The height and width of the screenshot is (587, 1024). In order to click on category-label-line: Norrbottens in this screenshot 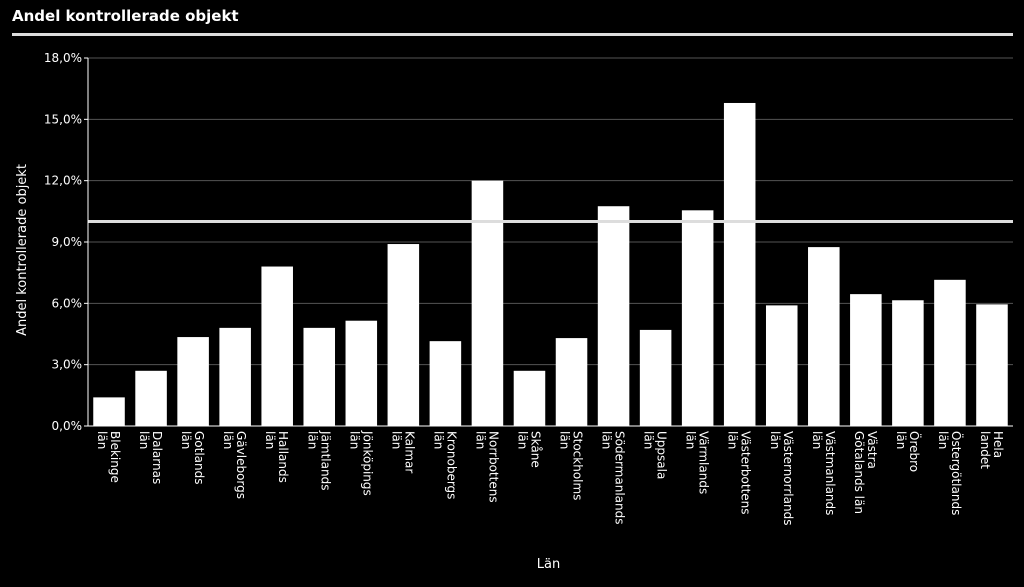, I will do `click(493, 467)`.